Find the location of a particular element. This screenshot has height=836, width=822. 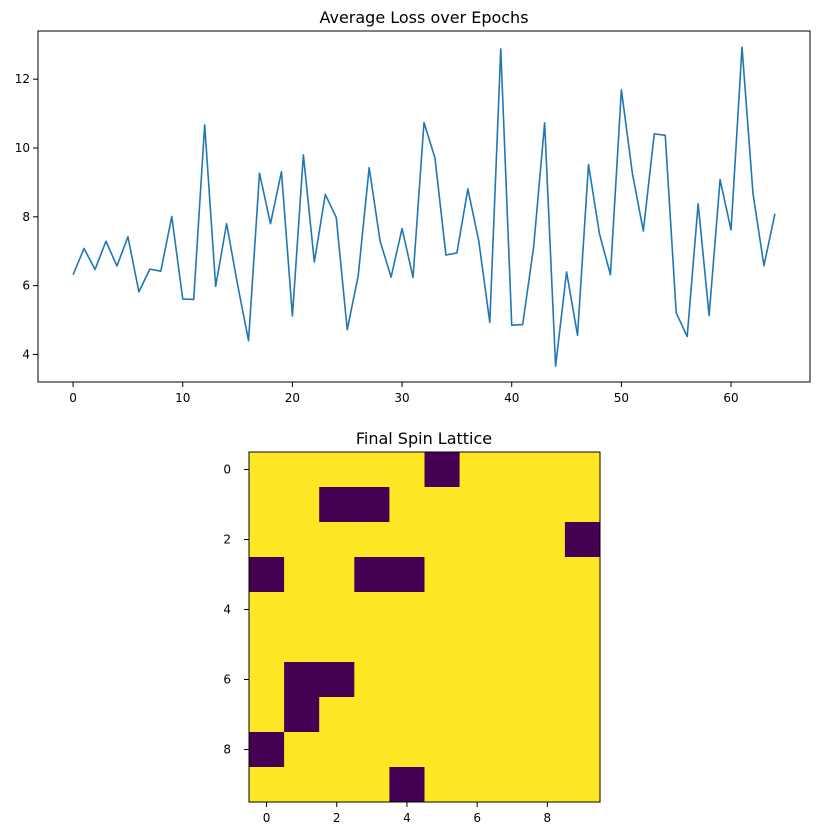

y-tick-label: 12 is located at coordinates (22, 79).